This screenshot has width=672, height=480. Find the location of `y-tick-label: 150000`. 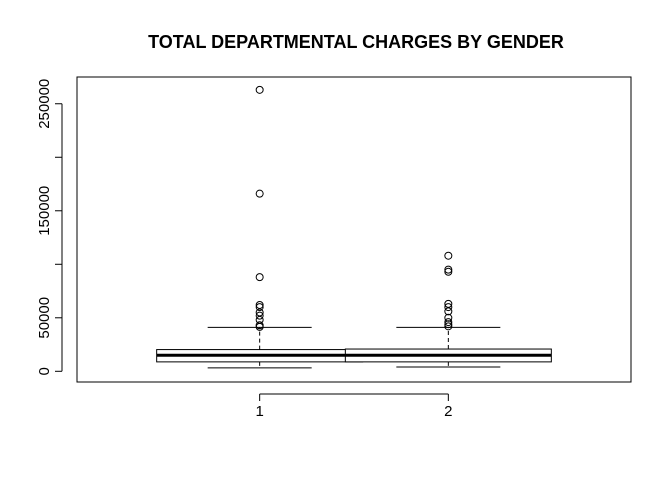

y-tick-label: 150000 is located at coordinates (44, 211).